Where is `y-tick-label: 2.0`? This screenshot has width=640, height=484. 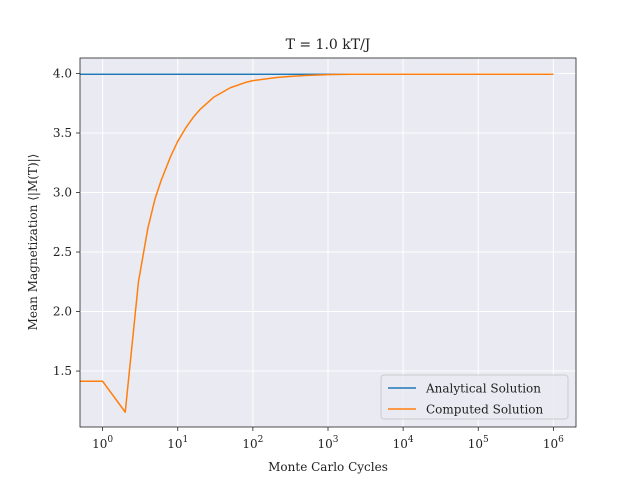
y-tick-label: 2.0 is located at coordinates (62, 312).